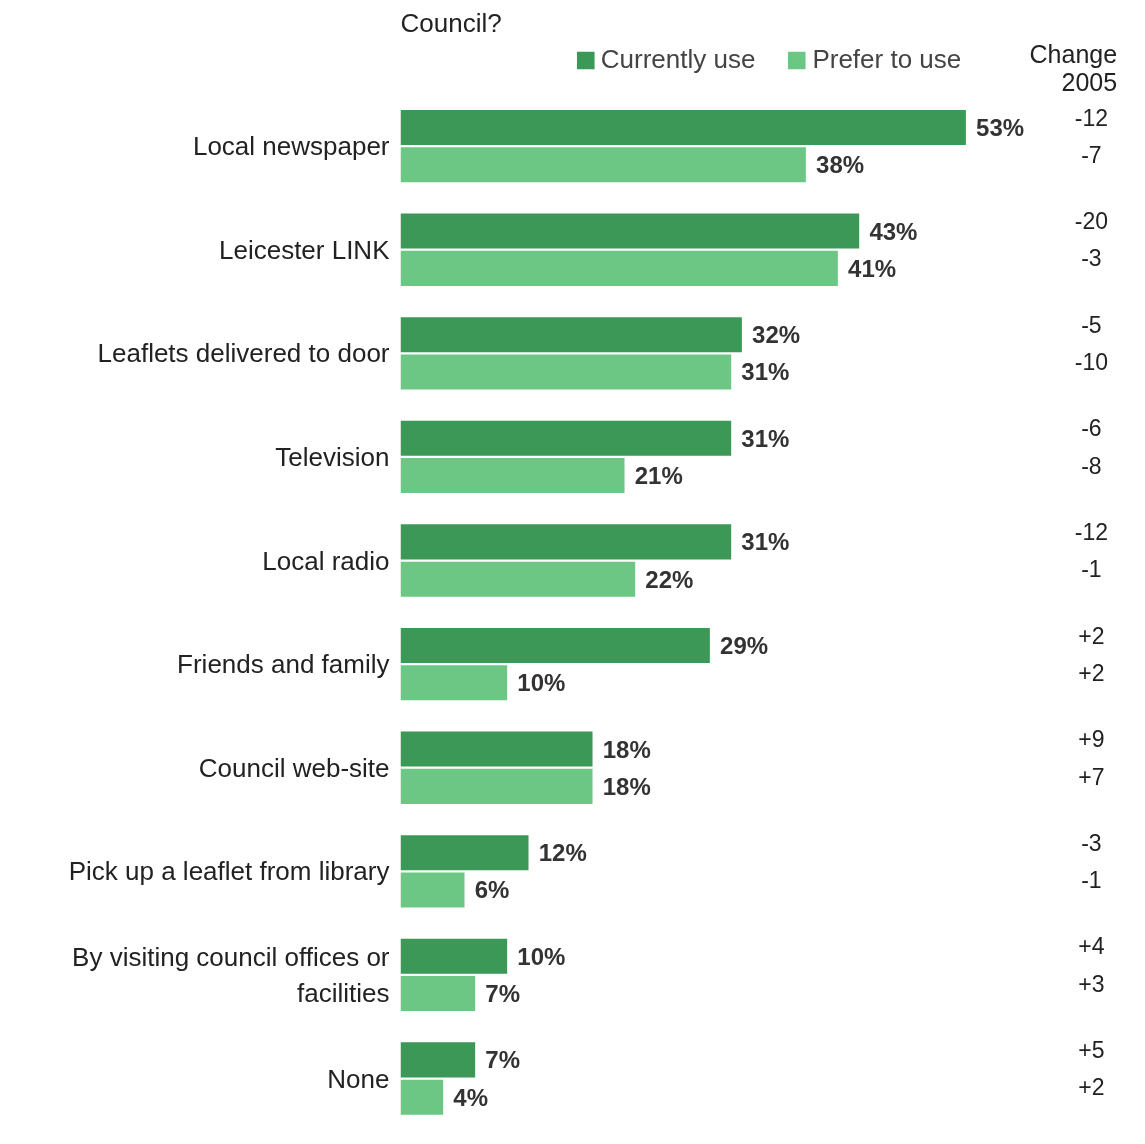  I want to click on text: -8, so click(1091, 465).